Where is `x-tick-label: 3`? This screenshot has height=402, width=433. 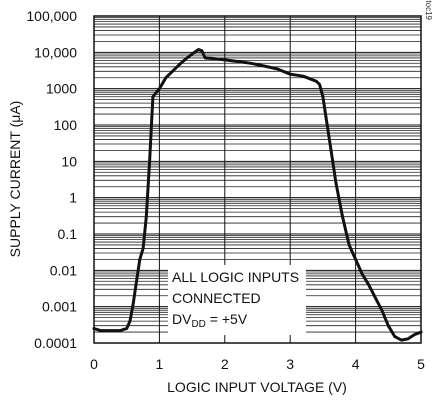 x-tick-label: 3 is located at coordinates (290, 364).